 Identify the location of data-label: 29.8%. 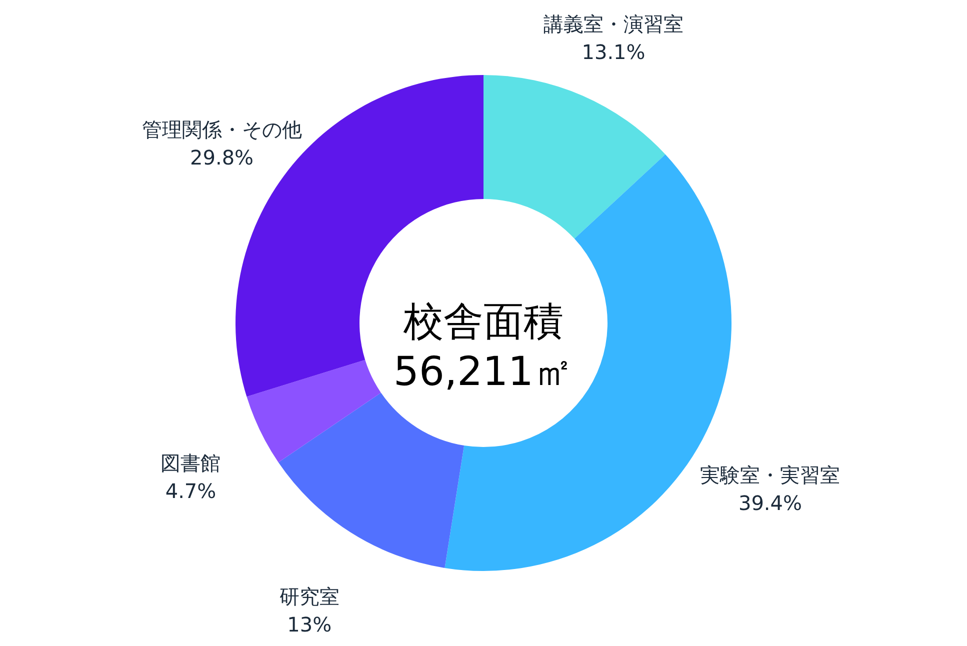
(222, 157).